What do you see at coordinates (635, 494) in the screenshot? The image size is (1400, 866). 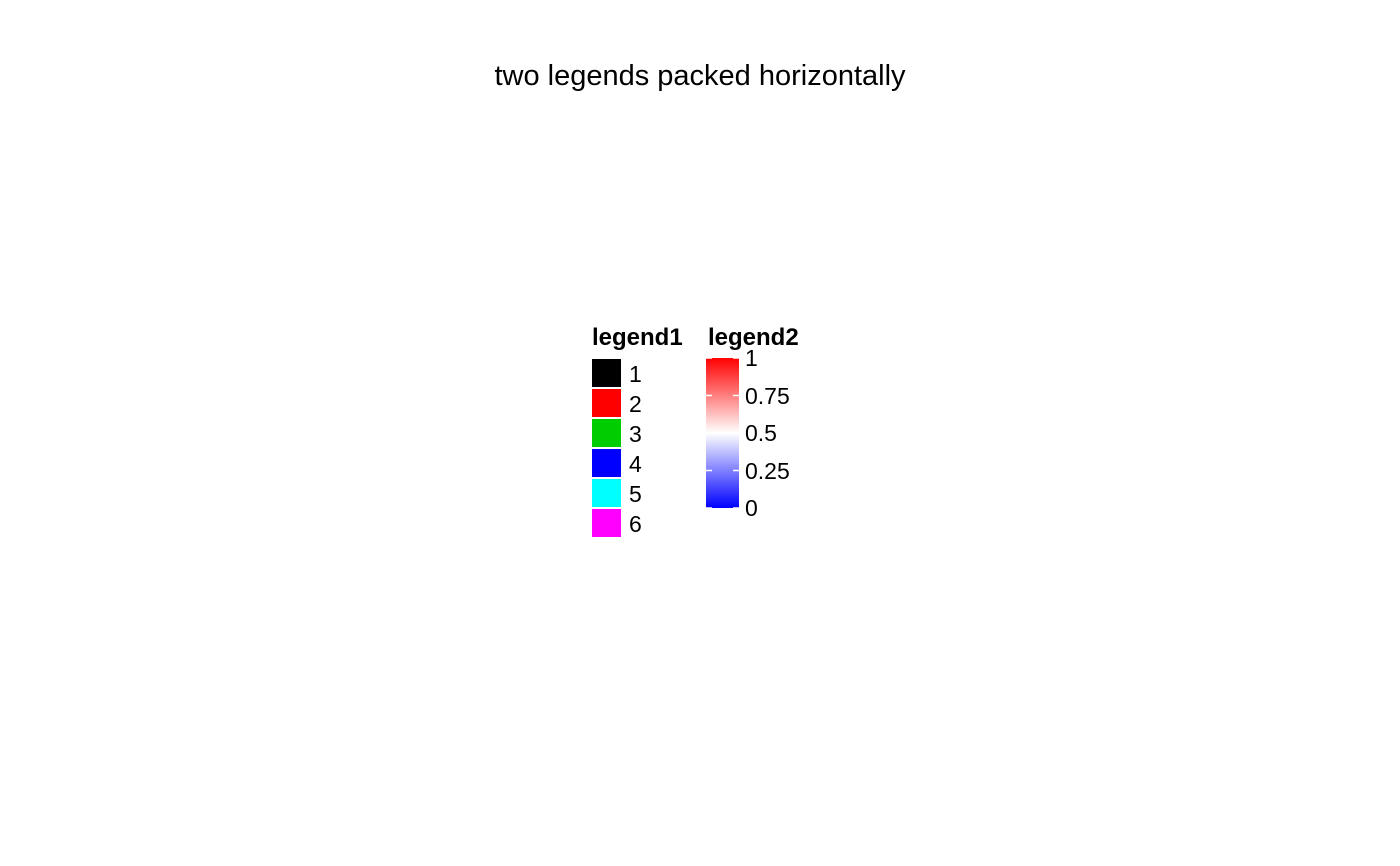 I see `legend1-label: 5` at bounding box center [635, 494].